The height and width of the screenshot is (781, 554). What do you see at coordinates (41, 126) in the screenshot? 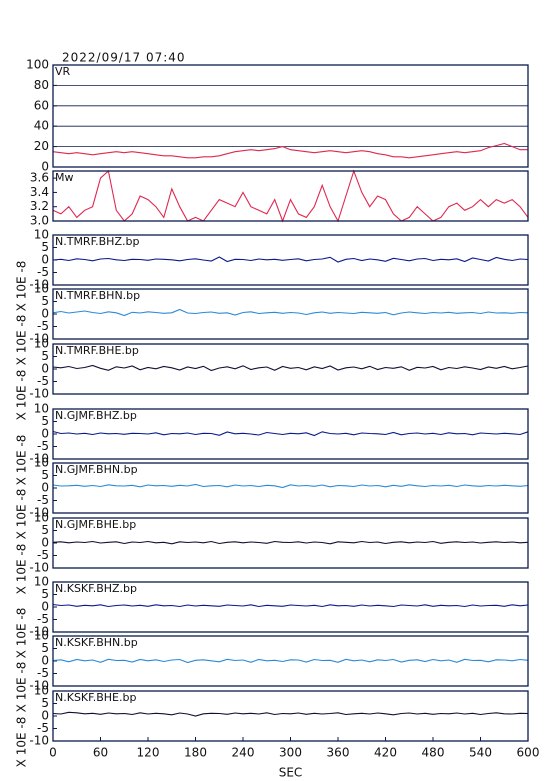
I see `y-tick-label: 40` at bounding box center [41, 126].